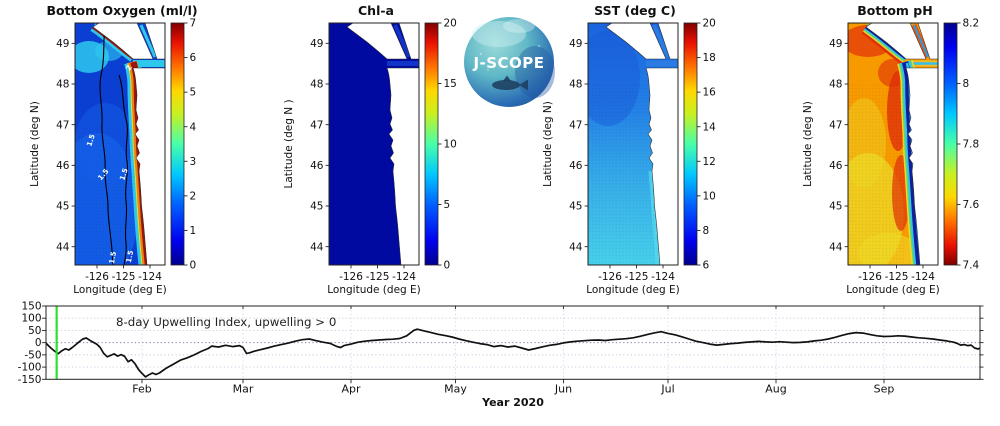  Describe the element at coordinates (31, 306) in the screenshot. I see `y-tick-label: 150` at that location.